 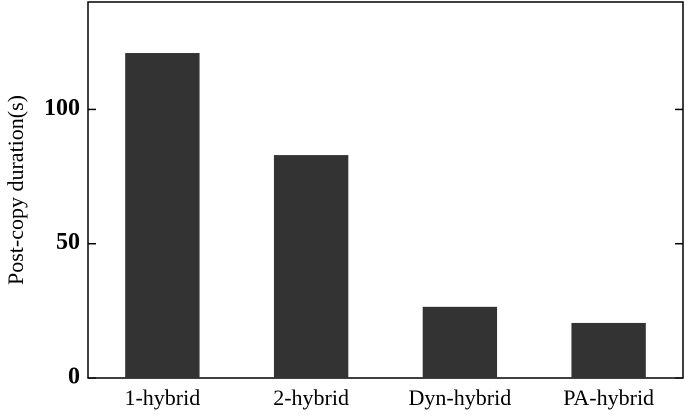 I want to click on x-tick-label: PA-hybrid, so click(x=608, y=397).